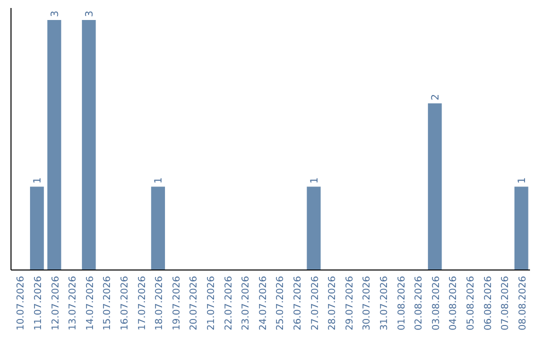 The image size is (540, 340). I want to click on x-tick-label: 30.07.2026, so click(367, 303).